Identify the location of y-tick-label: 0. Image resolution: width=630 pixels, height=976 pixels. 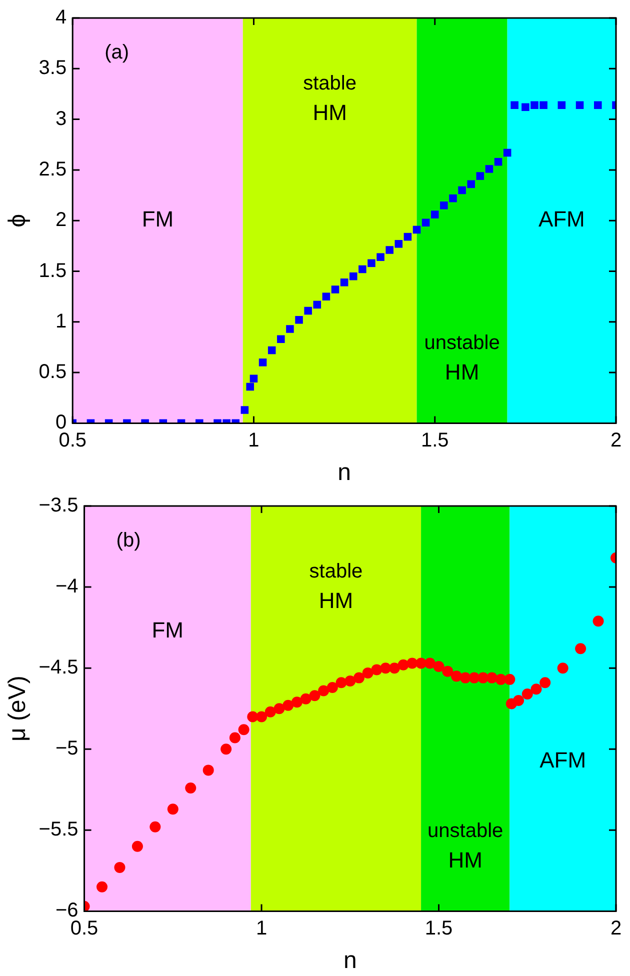
(61, 423).